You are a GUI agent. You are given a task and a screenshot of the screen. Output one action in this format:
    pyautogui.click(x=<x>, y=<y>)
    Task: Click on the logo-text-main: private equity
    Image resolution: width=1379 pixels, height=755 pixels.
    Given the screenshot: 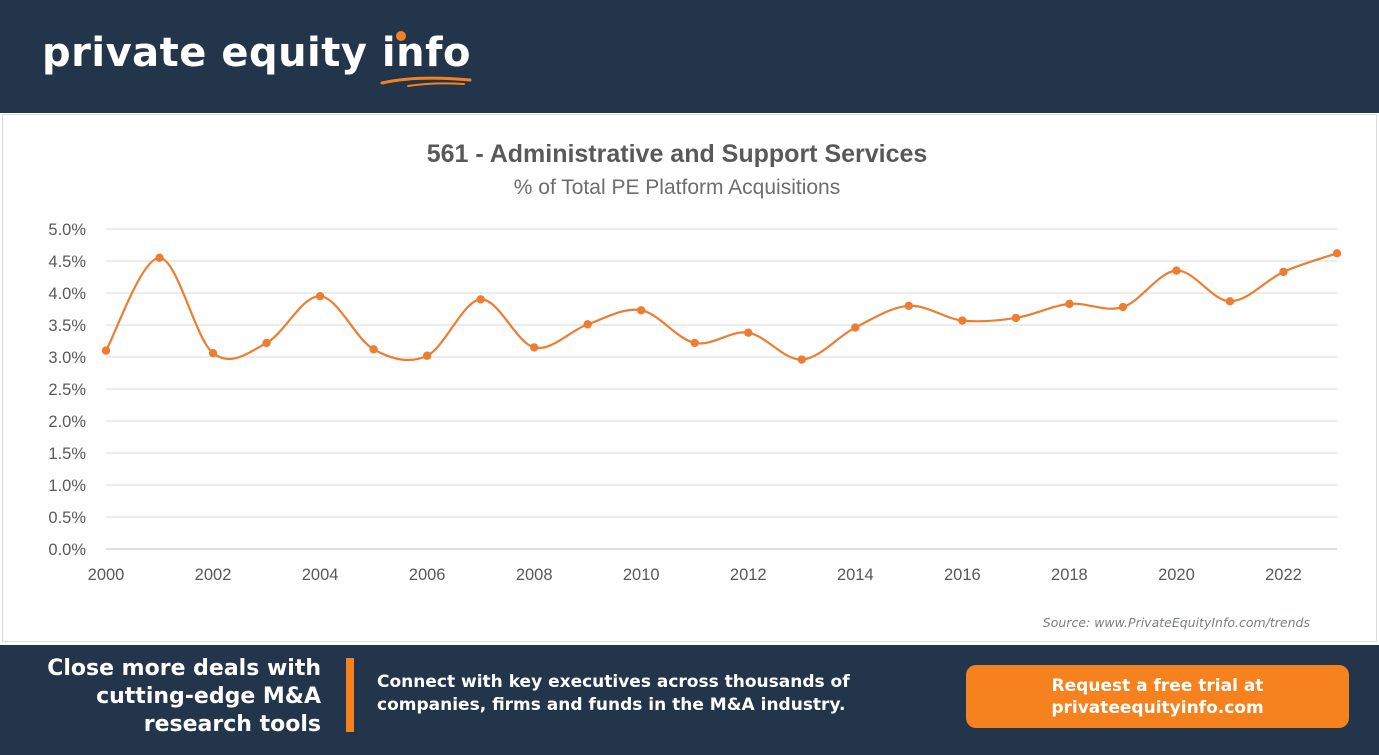 What is the action you would take?
    pyautogui.click(x=205, y=53)
    